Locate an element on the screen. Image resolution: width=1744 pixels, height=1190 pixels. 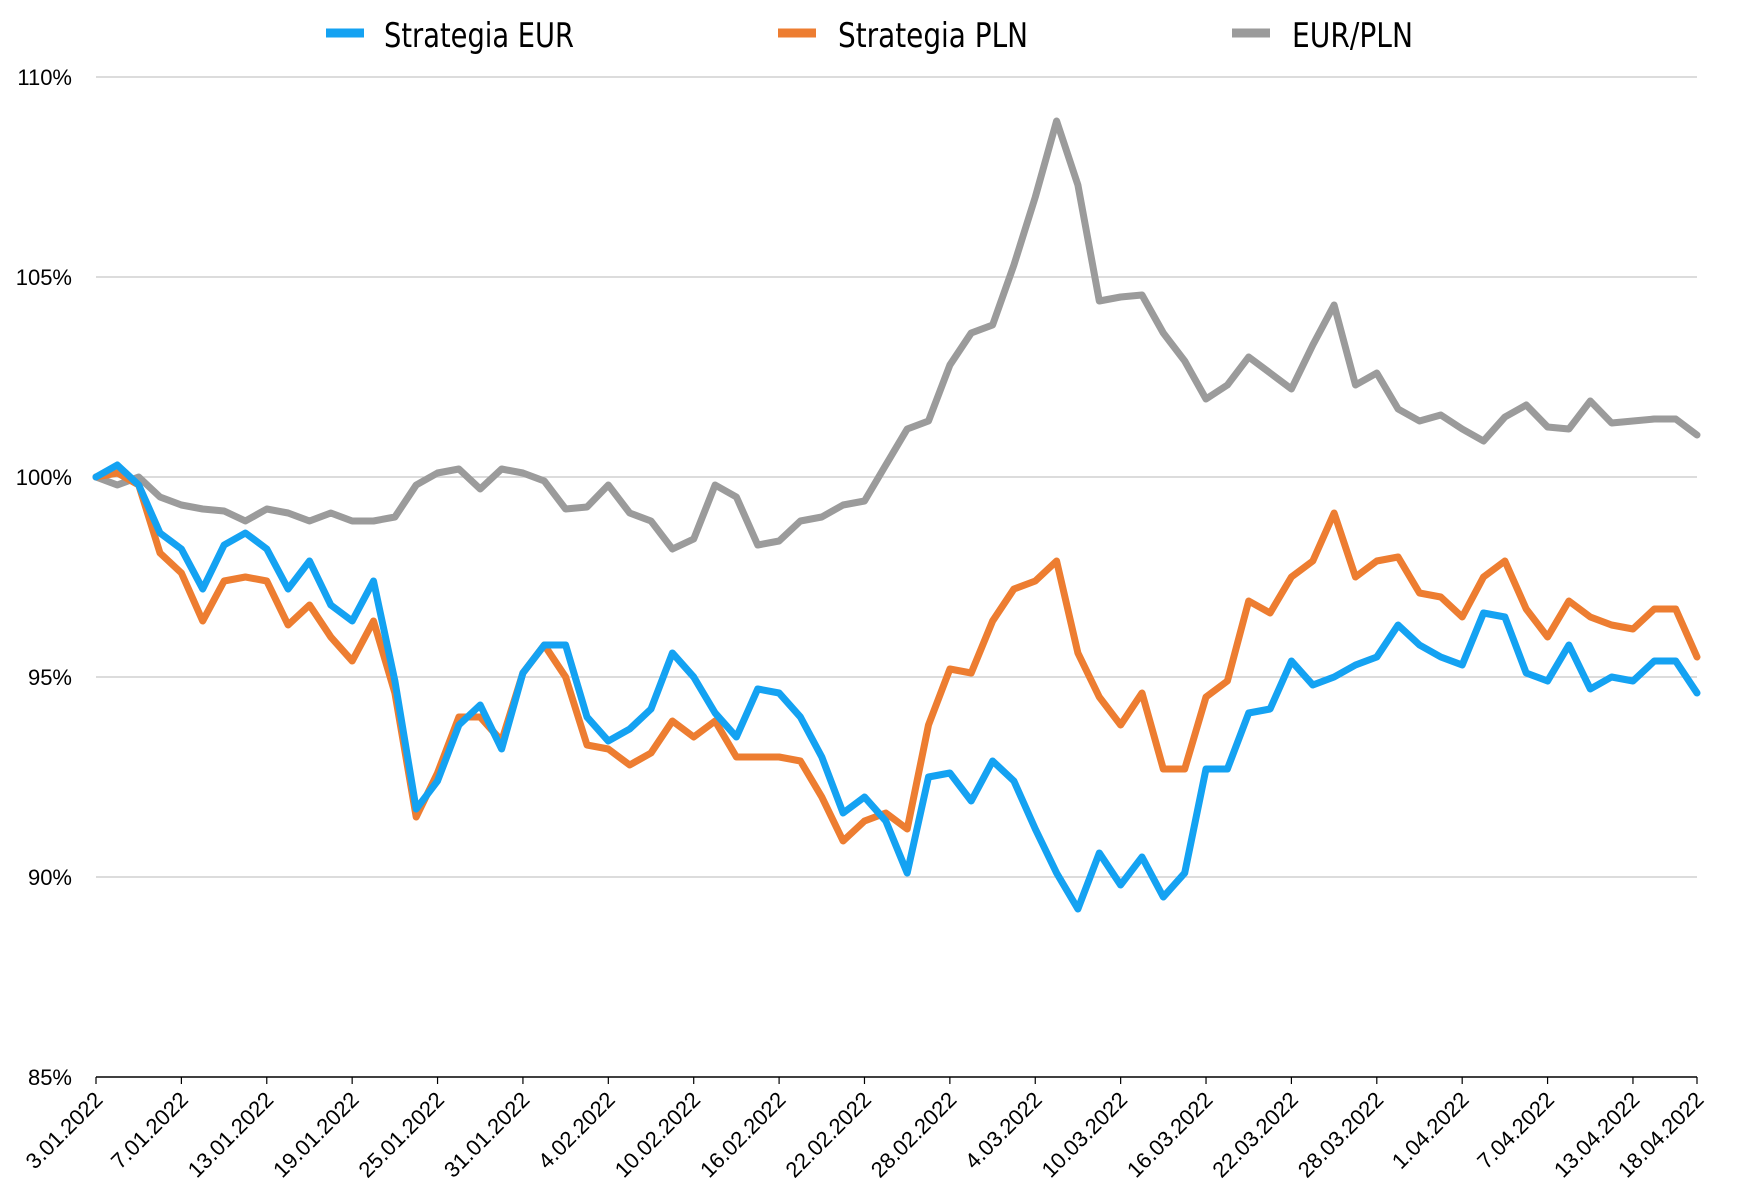
x-tick-label: 28.03.2022 is located at coordinates (1341, 1135).